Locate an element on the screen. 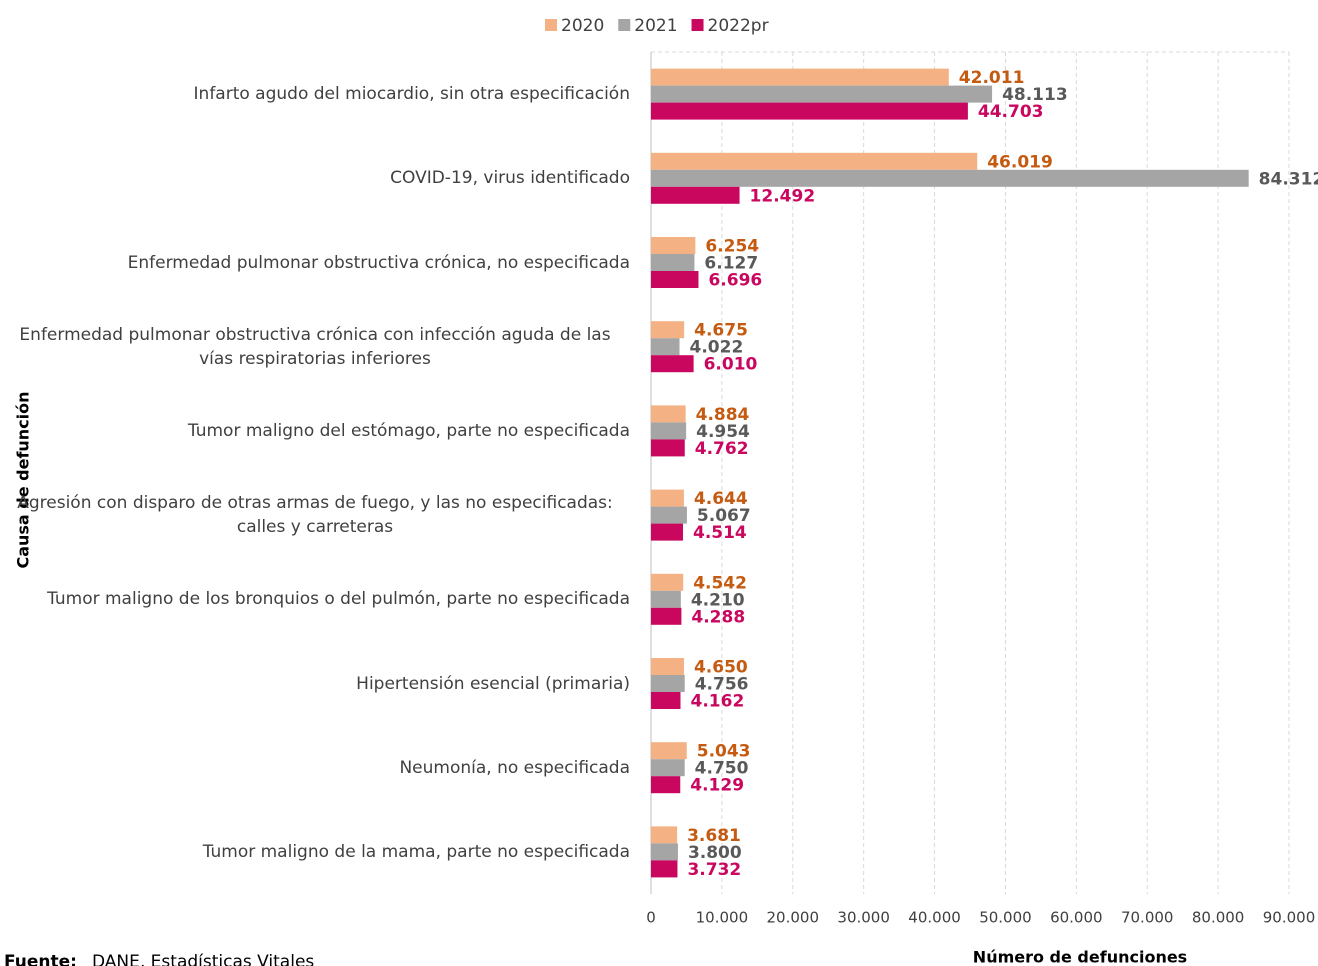  value-label: 5.067 is located at coordinates (724, 516).